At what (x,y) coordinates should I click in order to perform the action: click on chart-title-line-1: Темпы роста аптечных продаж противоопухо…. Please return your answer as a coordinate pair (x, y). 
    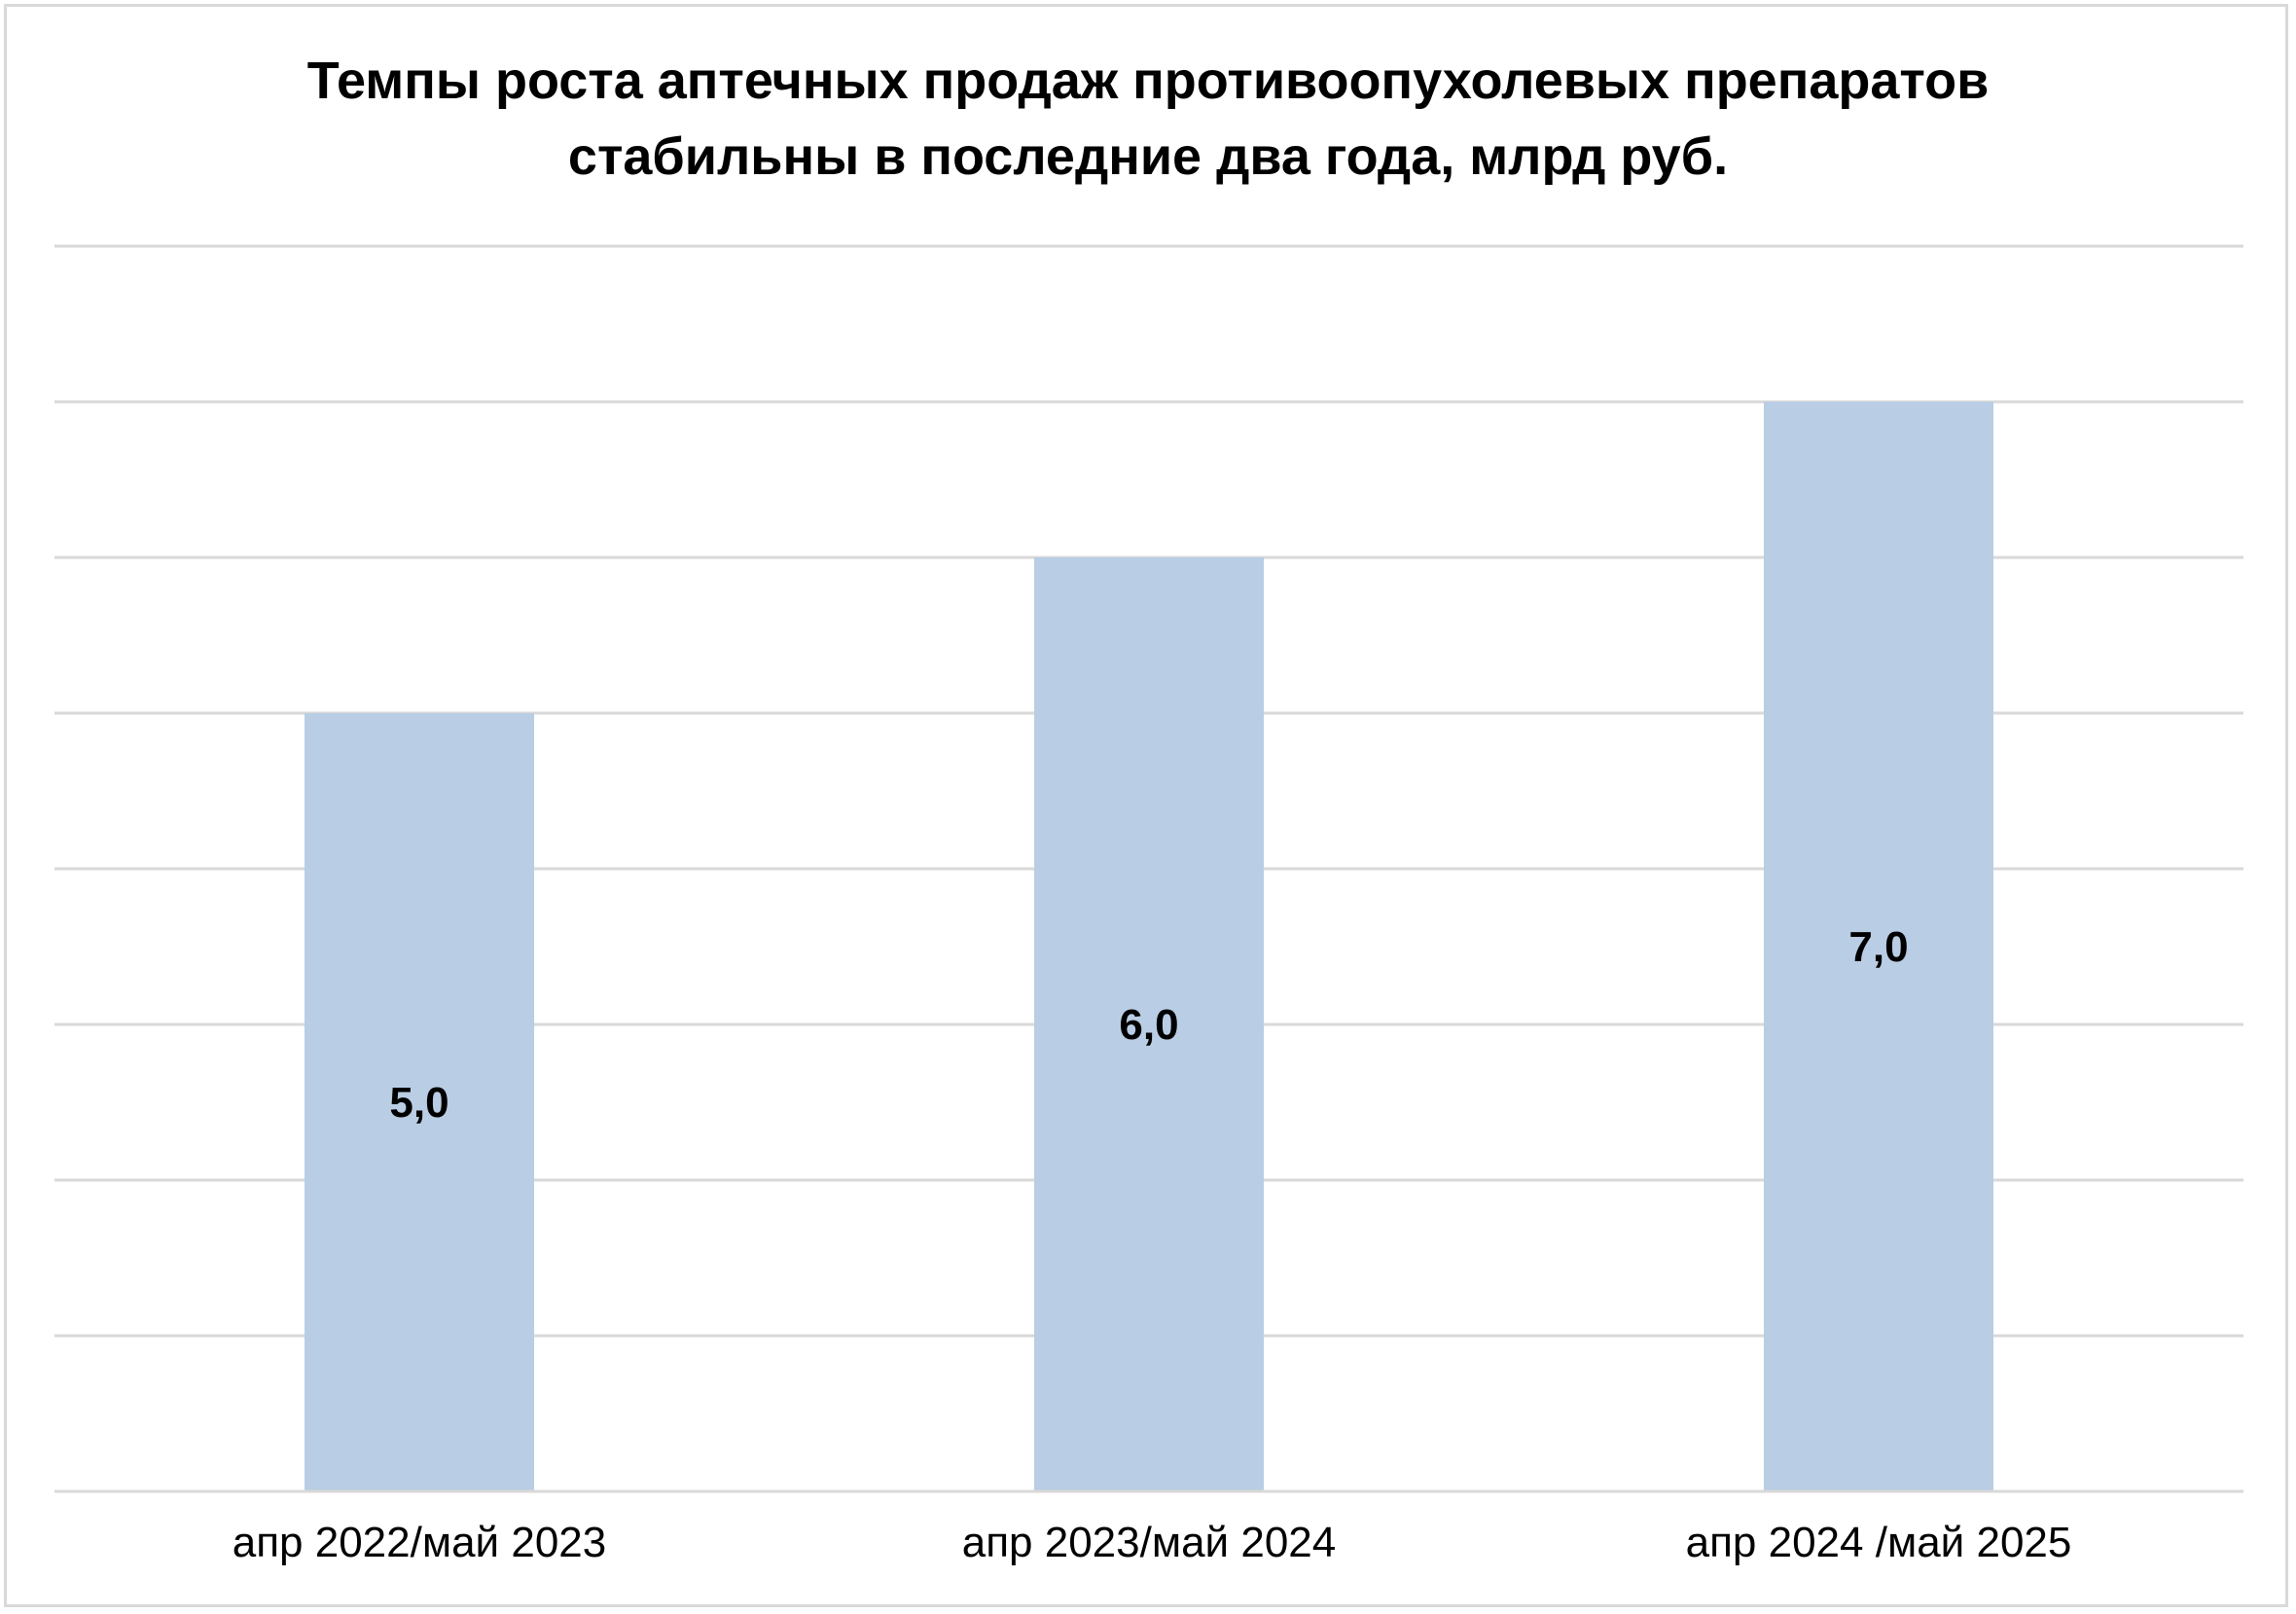
    Looking at the image, I should click on (1148, 81).